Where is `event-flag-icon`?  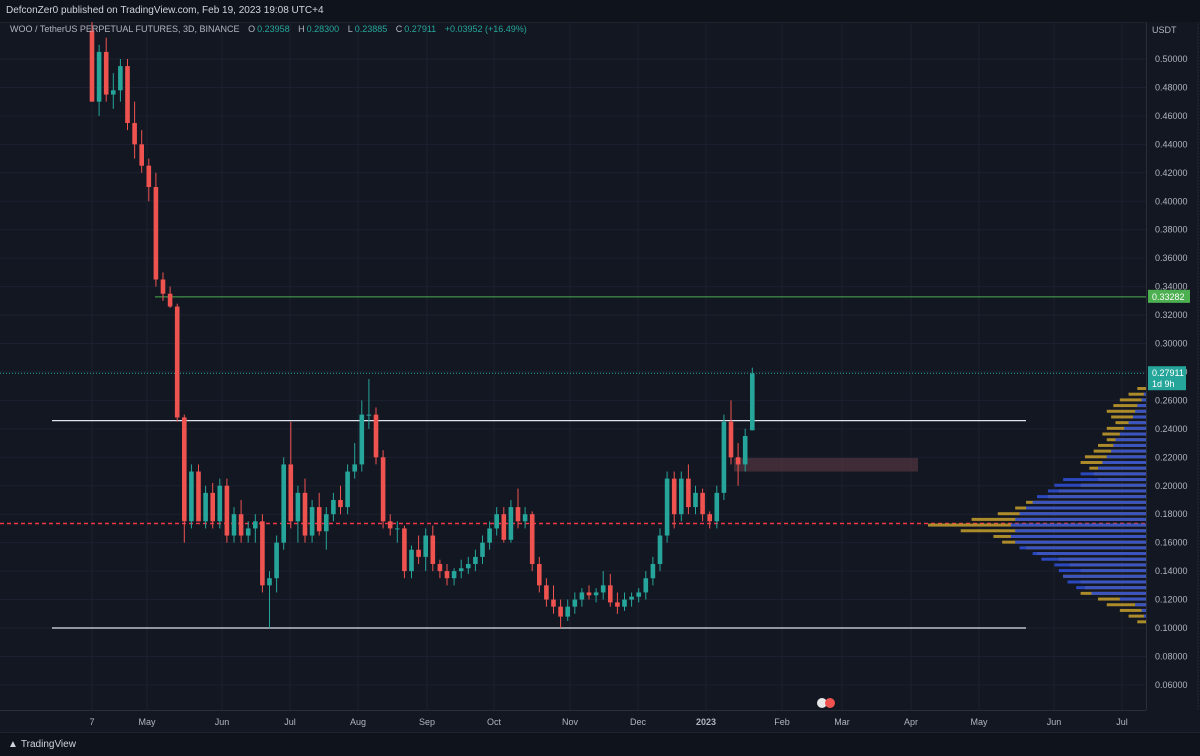 event-flag-icon is located at coordinates (822, 703).